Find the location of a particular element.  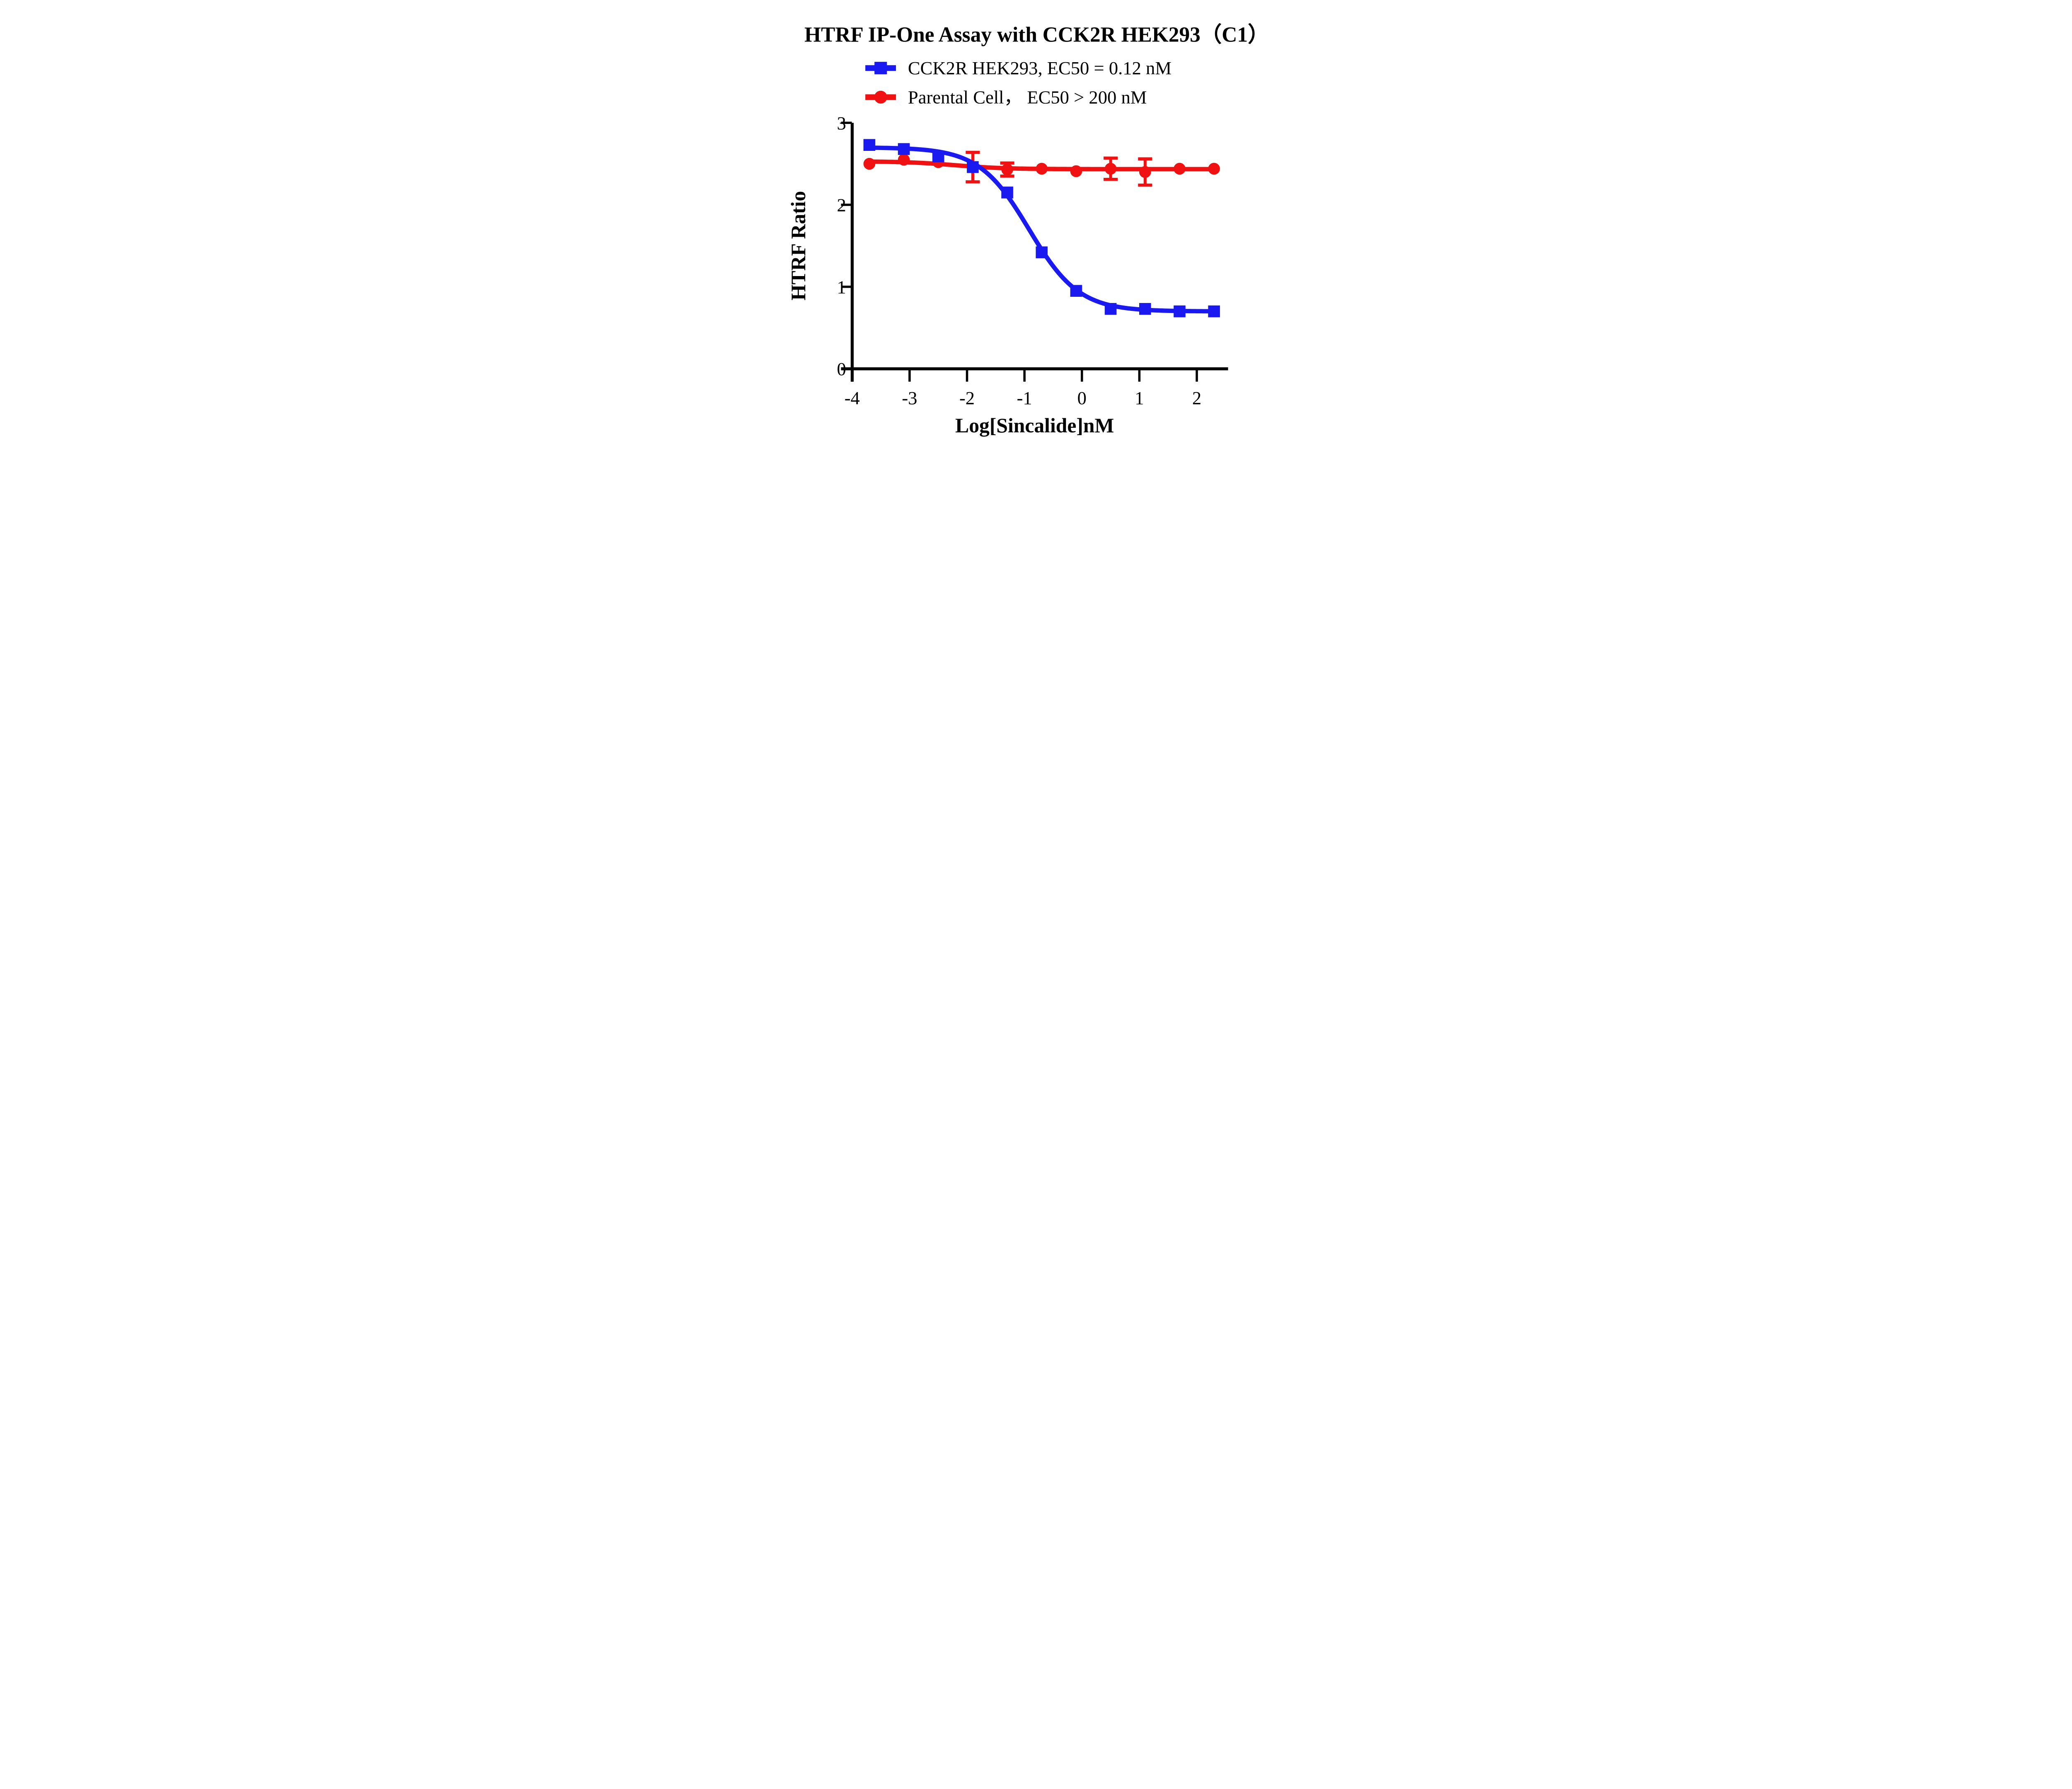

axes: -4 -3 -2 -1 0 1 2 0 1 2 3 is located at coordinates (1032, 261).